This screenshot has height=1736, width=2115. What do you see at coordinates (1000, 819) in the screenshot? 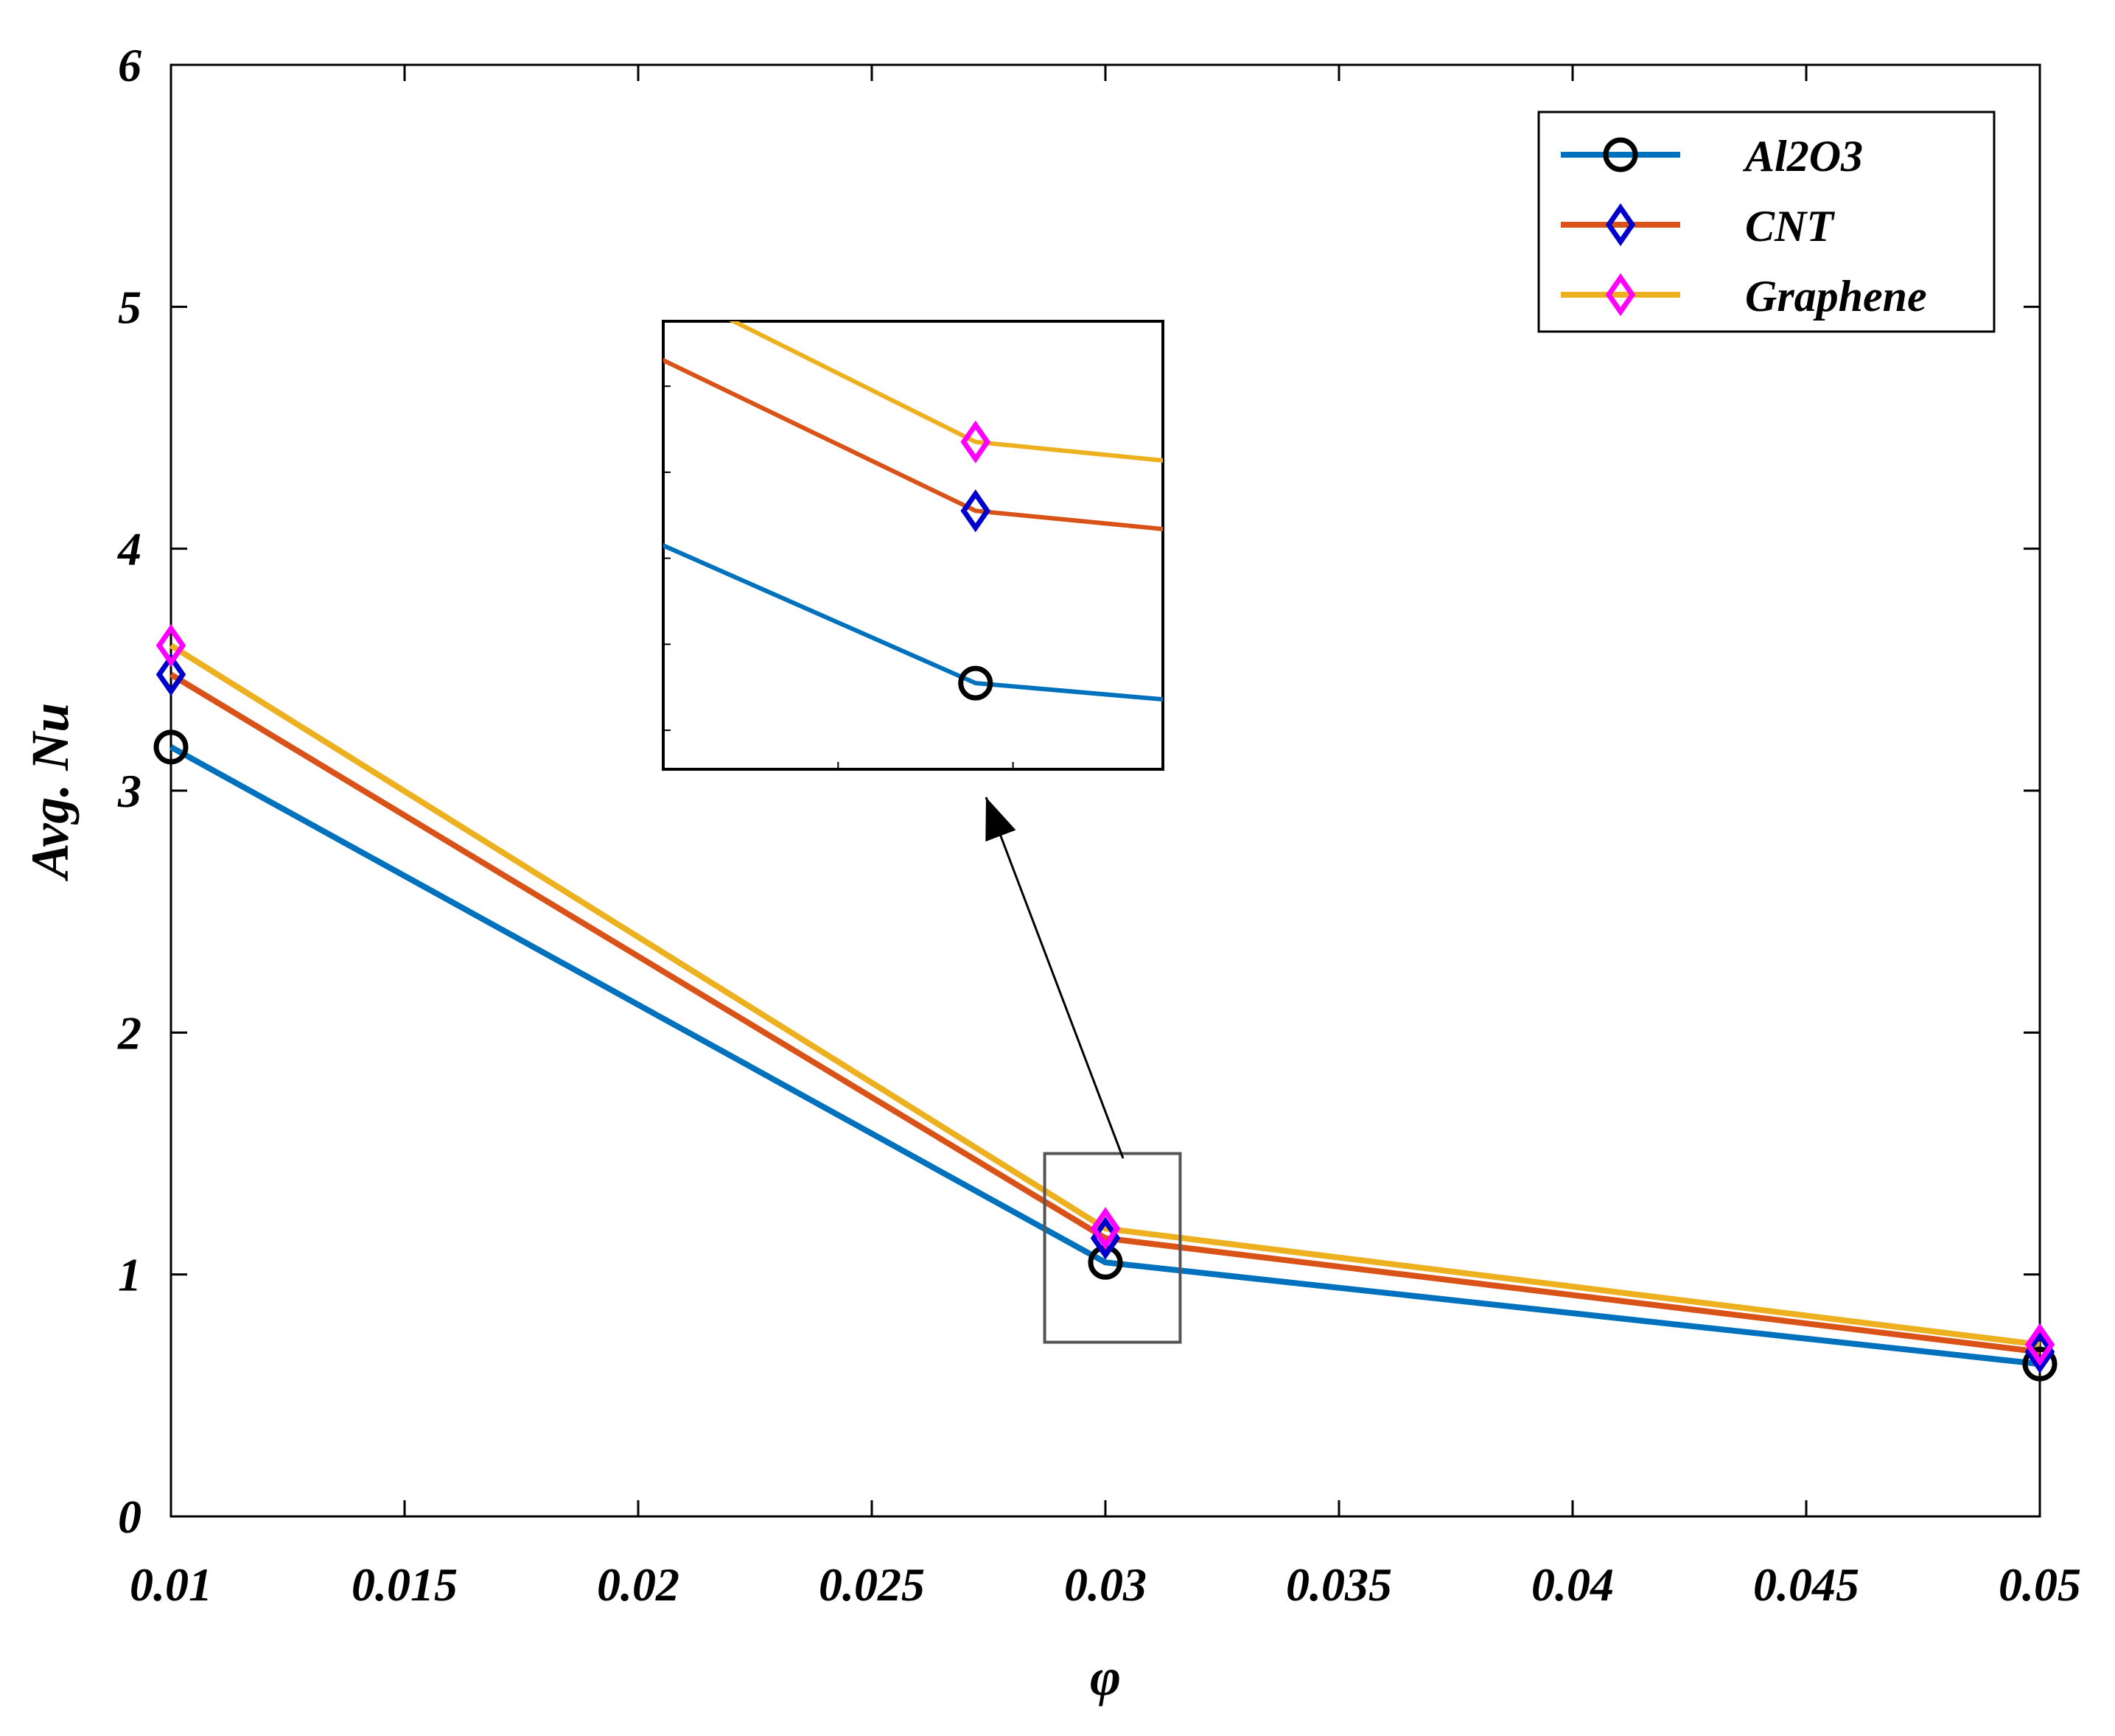
I see `zoom-arrow-head` at bounding box center [1000, 819].